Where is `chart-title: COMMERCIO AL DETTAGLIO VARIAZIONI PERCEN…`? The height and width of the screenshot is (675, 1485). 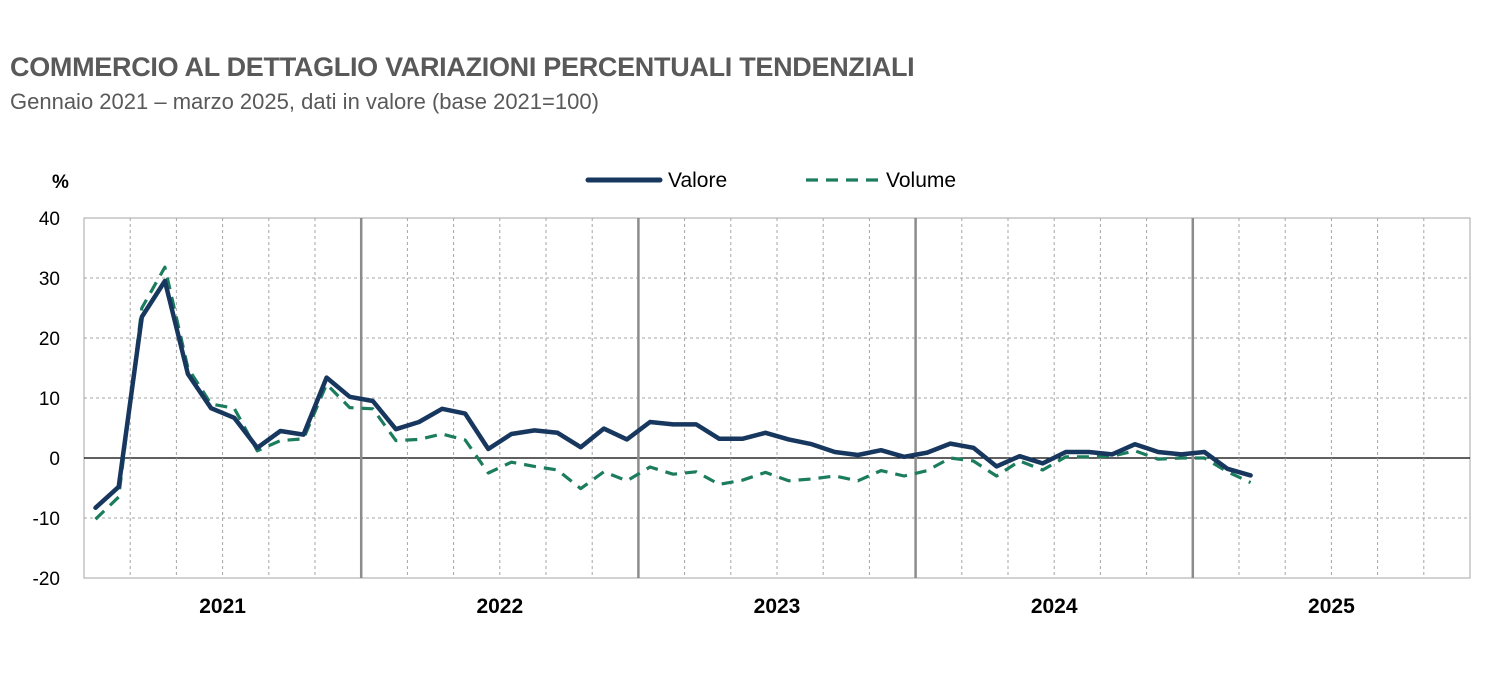 chart-title: COMMERCIO AL DETTAGLIO VARIAZIONI PERCEN… is located at coordinates (462, 67).